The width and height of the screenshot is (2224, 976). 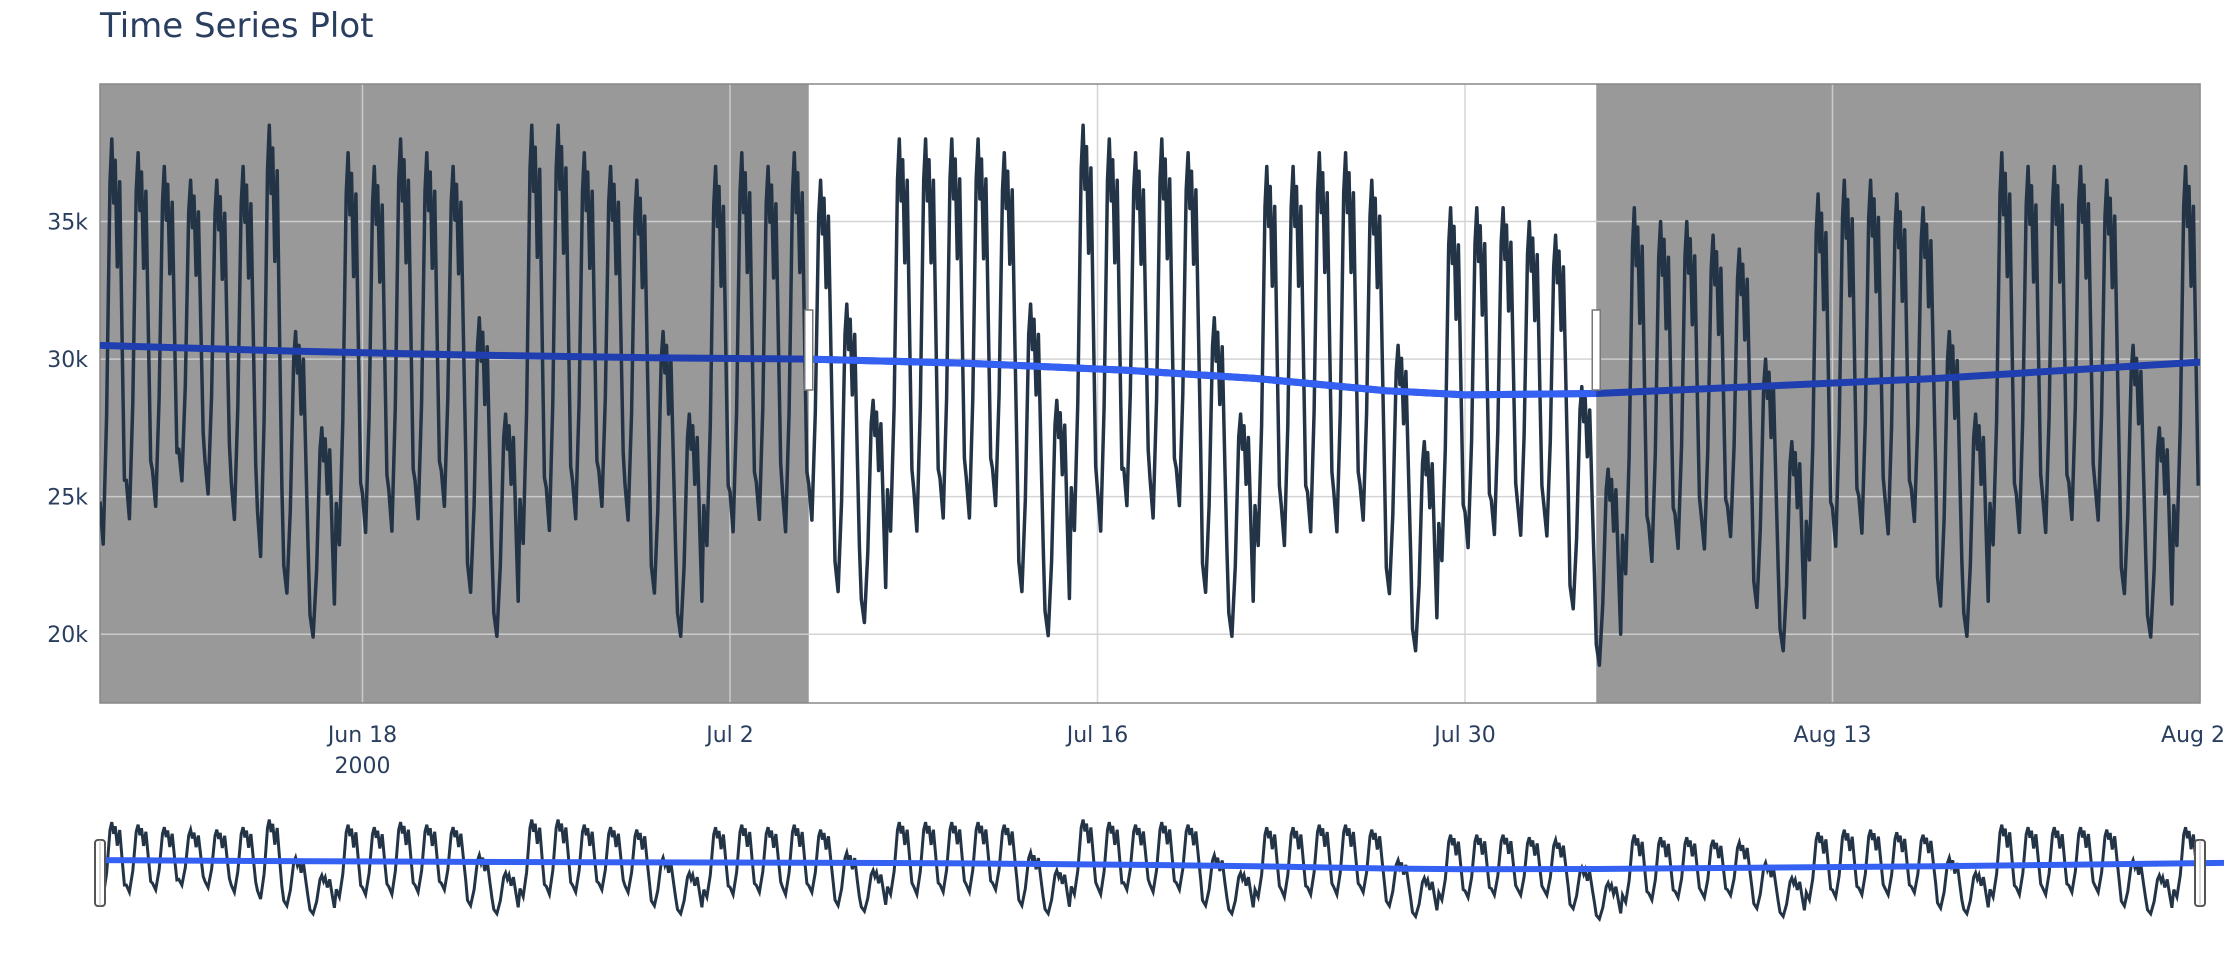 I want to click on x-tick-label: Jul 16, so click(x=1097, y=735).